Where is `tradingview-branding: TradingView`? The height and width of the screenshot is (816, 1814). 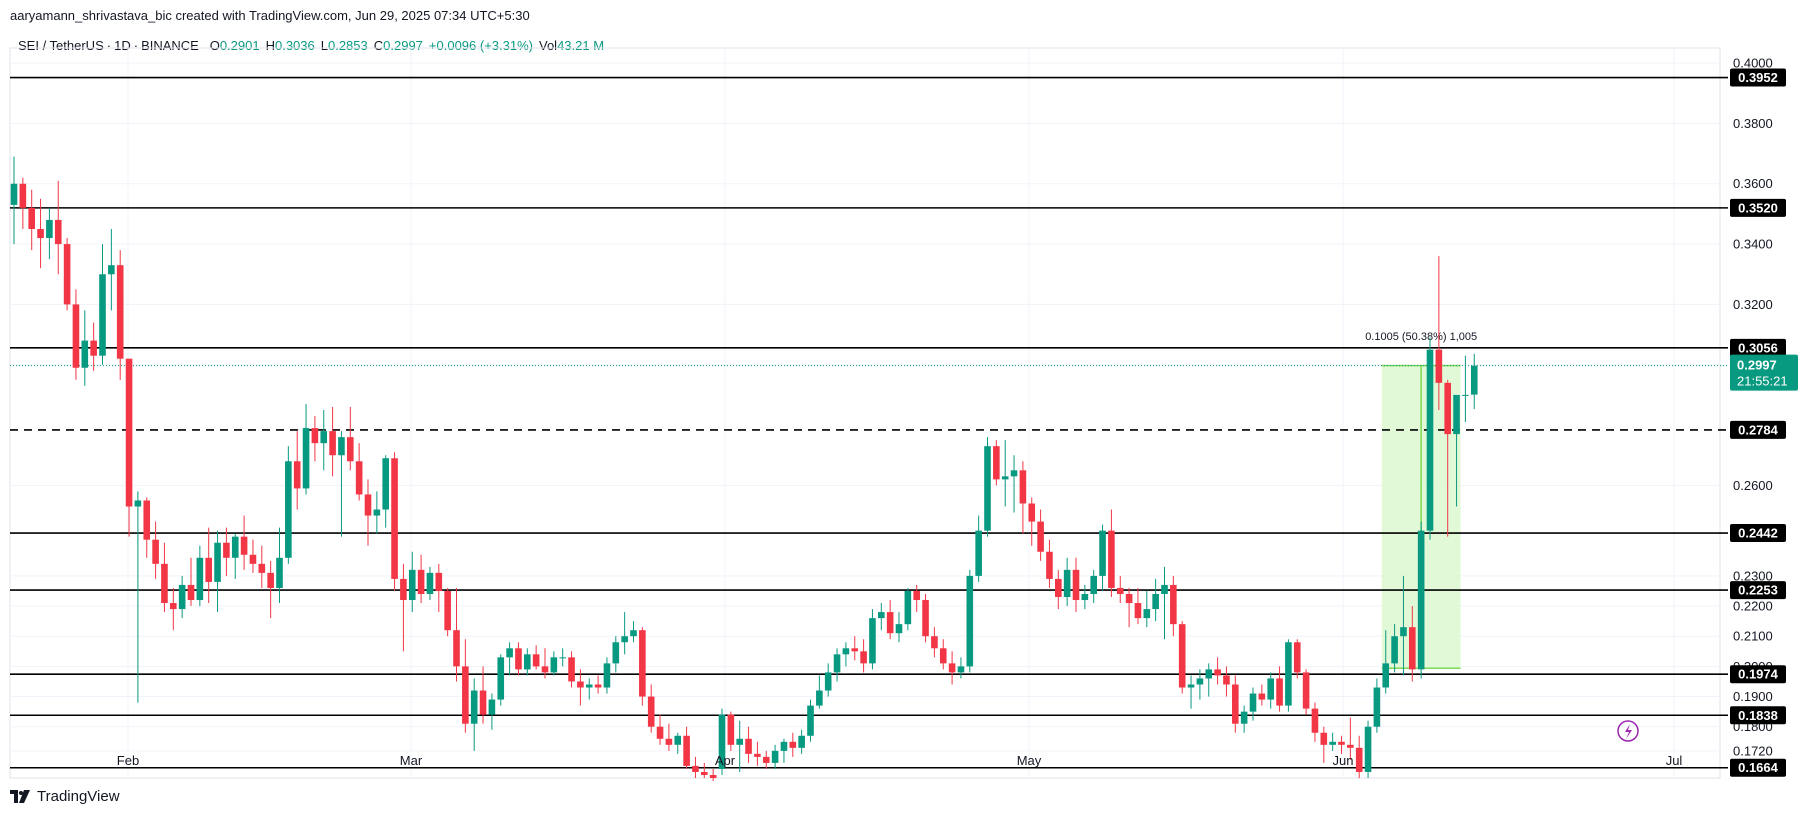 tradingview-branding: TradingView is located at coordinates (65, 796).